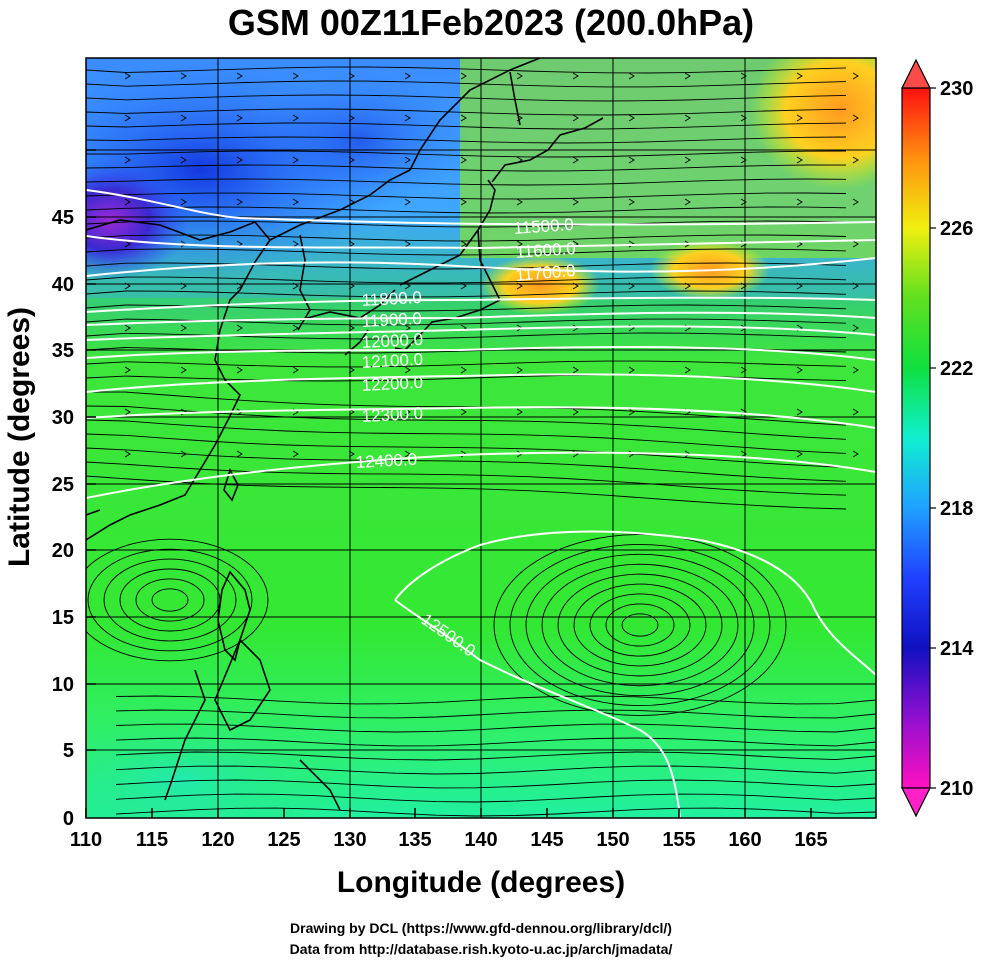 The width and height of the screenshot is (982, 962). I want to click on x-tick-130: 130, so click(349, 840).